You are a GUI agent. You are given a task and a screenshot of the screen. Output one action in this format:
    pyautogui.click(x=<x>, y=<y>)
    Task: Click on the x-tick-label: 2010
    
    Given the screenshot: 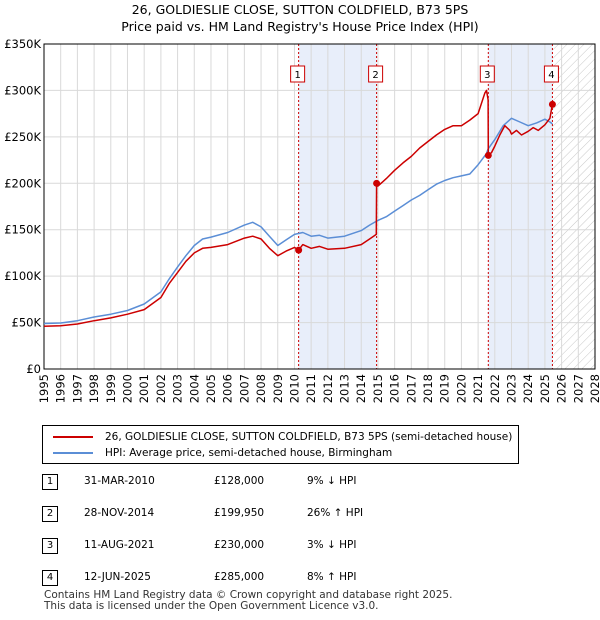 What is the action you would take?
    pyautogui.click(x=294, y=388)
    